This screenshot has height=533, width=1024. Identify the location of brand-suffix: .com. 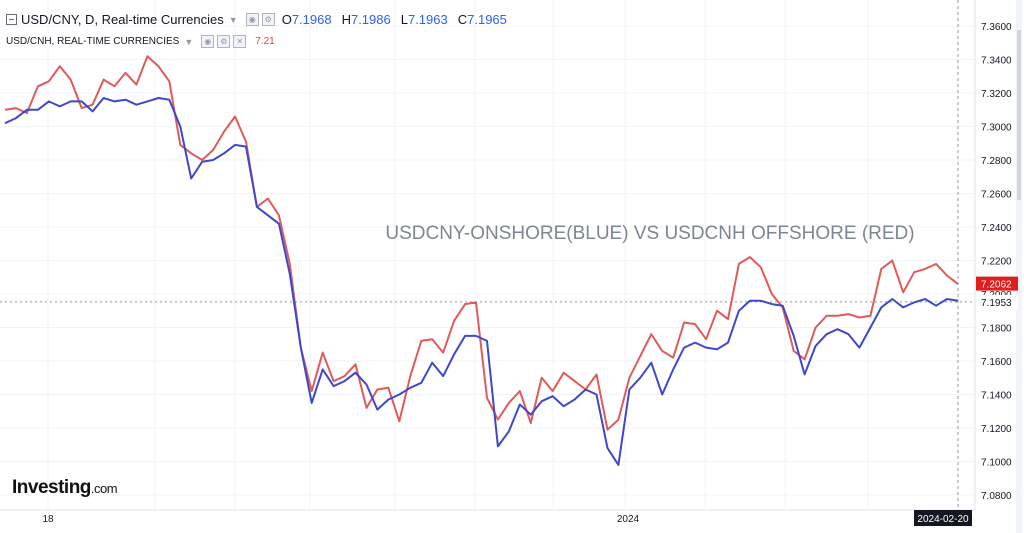
(104, 488).